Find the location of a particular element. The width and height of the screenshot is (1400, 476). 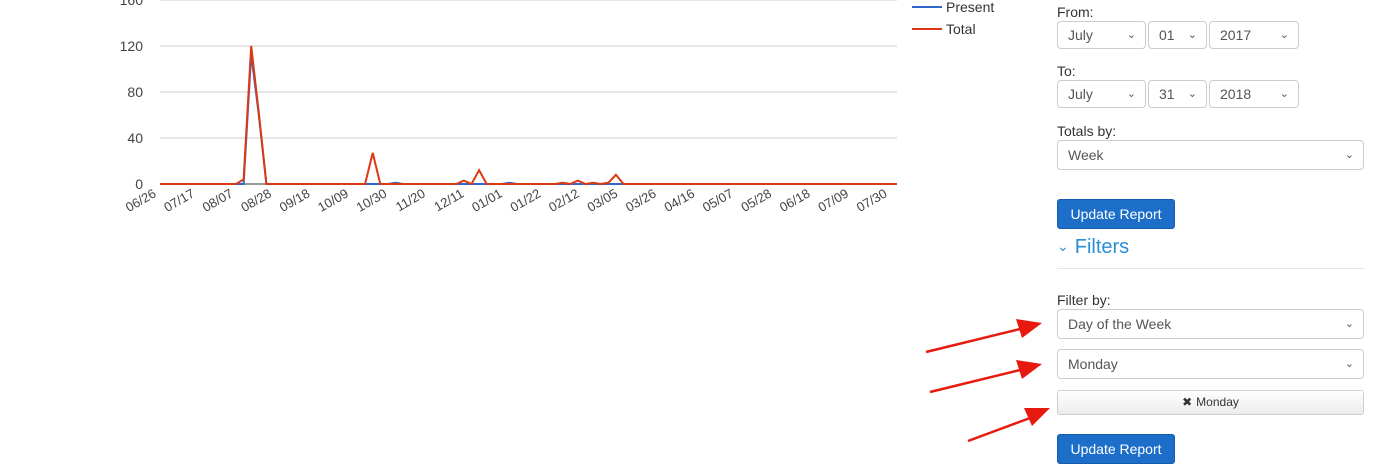

filter-value-value: Monday is located at coordinates (1093, 364).